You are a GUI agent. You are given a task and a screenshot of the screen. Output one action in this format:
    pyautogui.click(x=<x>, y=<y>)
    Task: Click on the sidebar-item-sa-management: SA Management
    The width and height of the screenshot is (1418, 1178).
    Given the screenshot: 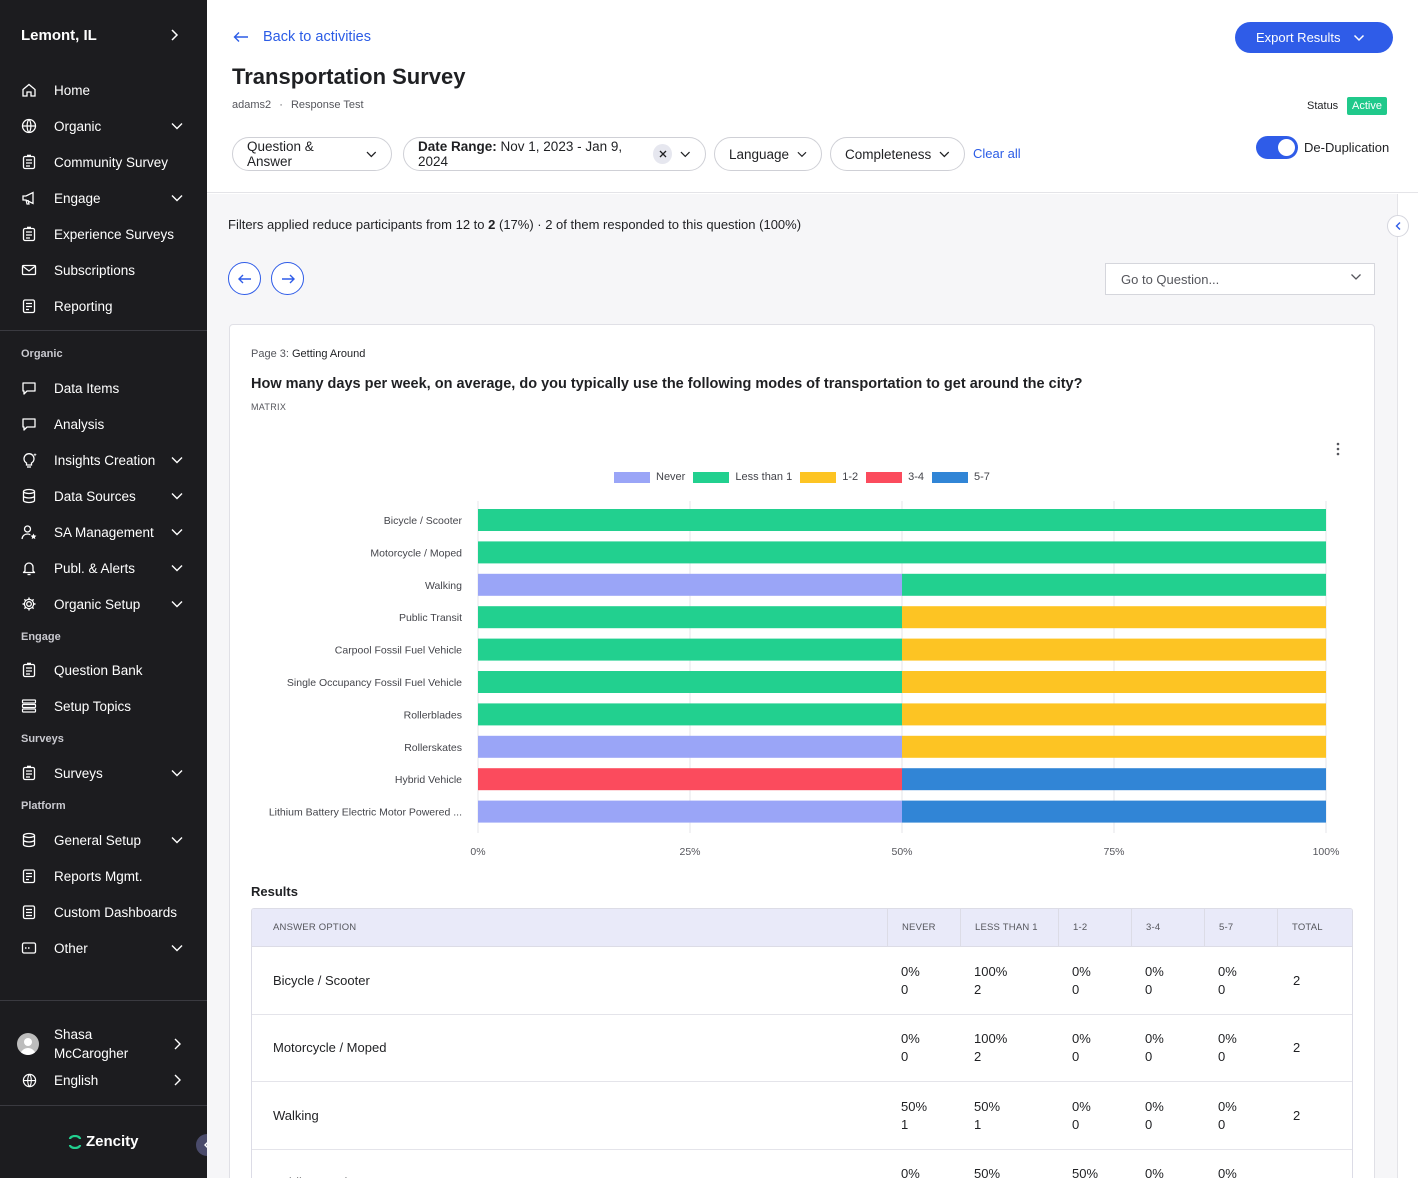 What is the action you would take?
    pyautogui.click(x=103, y=532)
    